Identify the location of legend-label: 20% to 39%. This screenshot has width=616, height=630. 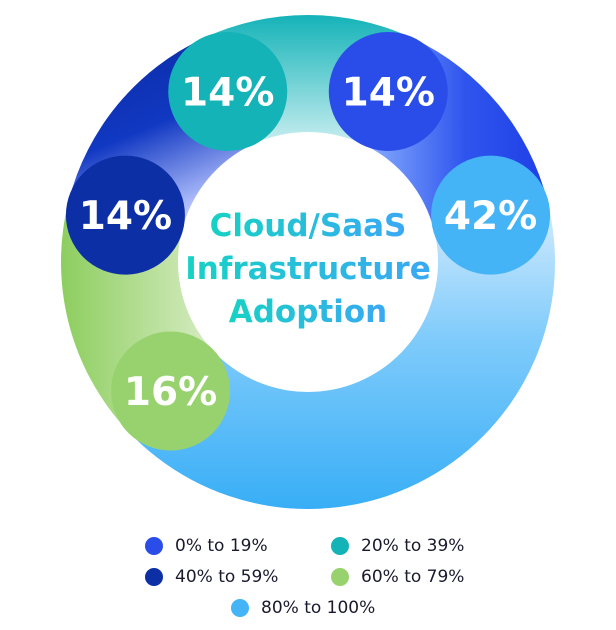
(413, 546).